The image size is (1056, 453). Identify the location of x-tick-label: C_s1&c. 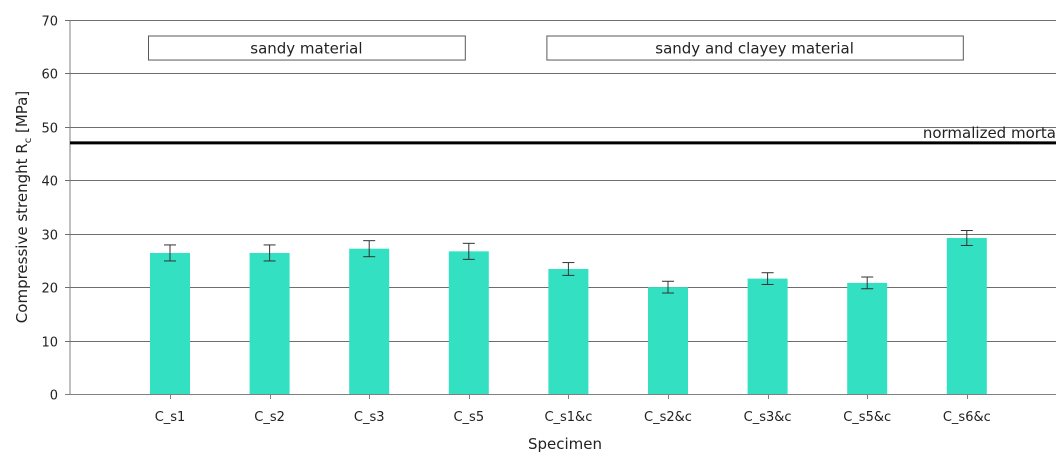
(568, 417).